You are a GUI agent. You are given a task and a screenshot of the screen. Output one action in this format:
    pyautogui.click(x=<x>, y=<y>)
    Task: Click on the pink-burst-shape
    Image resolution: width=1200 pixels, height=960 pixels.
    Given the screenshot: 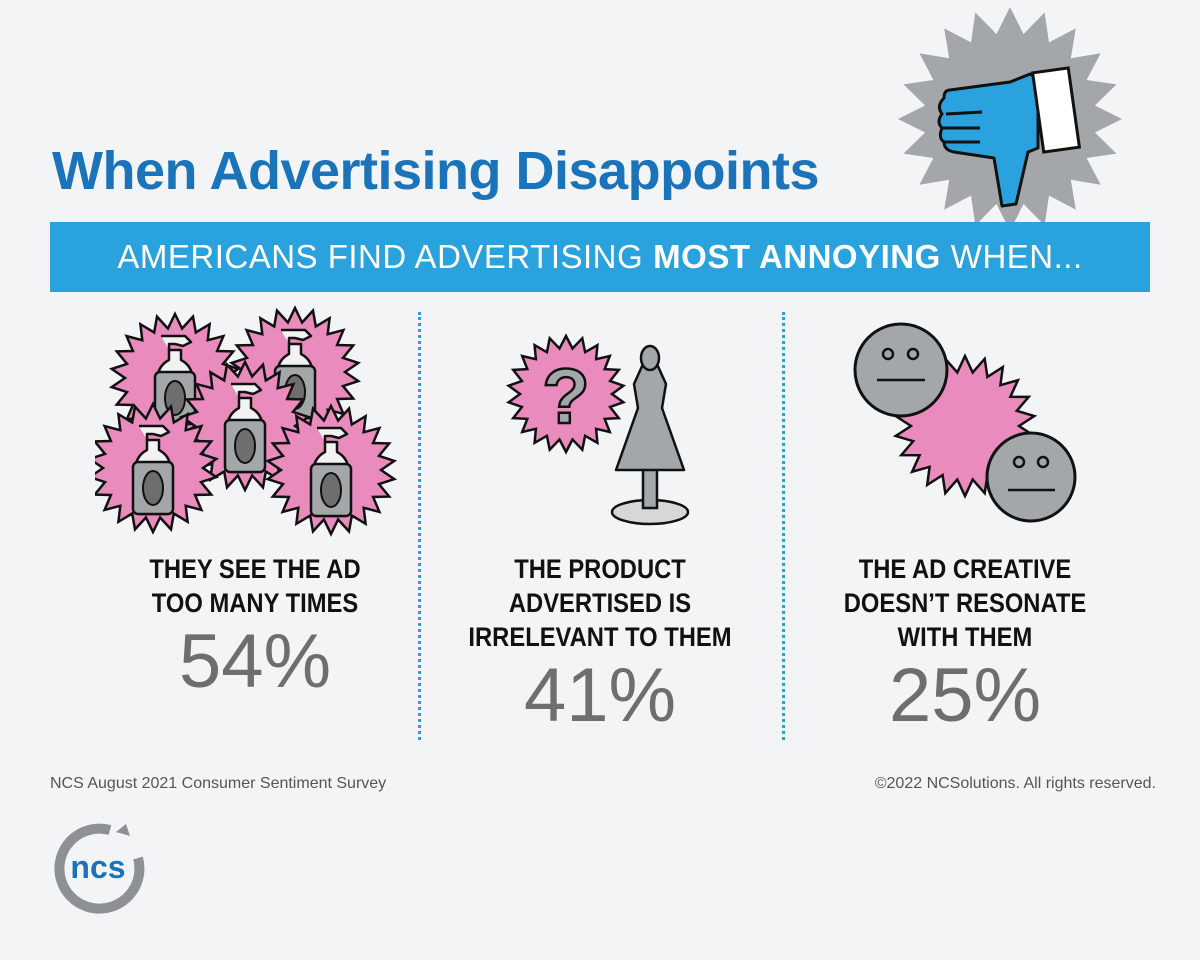 What is the action you would take?
    pyautogui.click(x=566, y=394)
    